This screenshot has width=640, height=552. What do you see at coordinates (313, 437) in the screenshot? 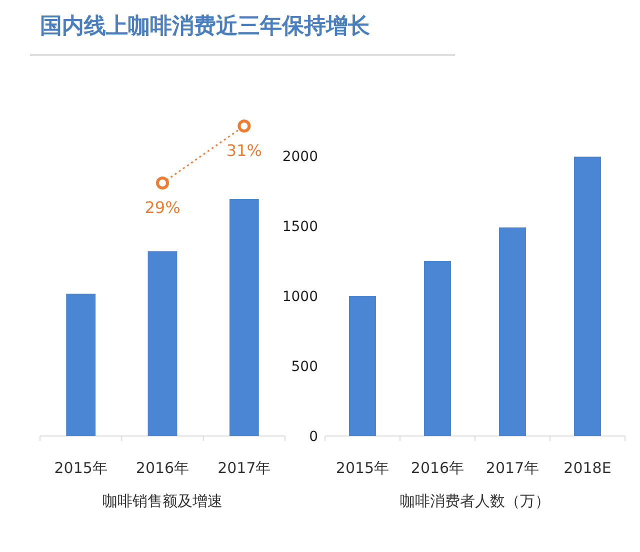
I see `y-tick-label: 0` at bounding box center [313, 437].